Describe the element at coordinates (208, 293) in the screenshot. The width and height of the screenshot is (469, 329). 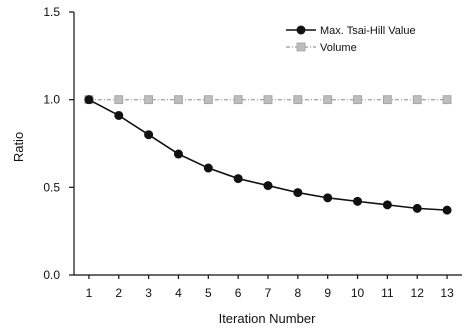
I see `x-tick-label: 5` at that location.